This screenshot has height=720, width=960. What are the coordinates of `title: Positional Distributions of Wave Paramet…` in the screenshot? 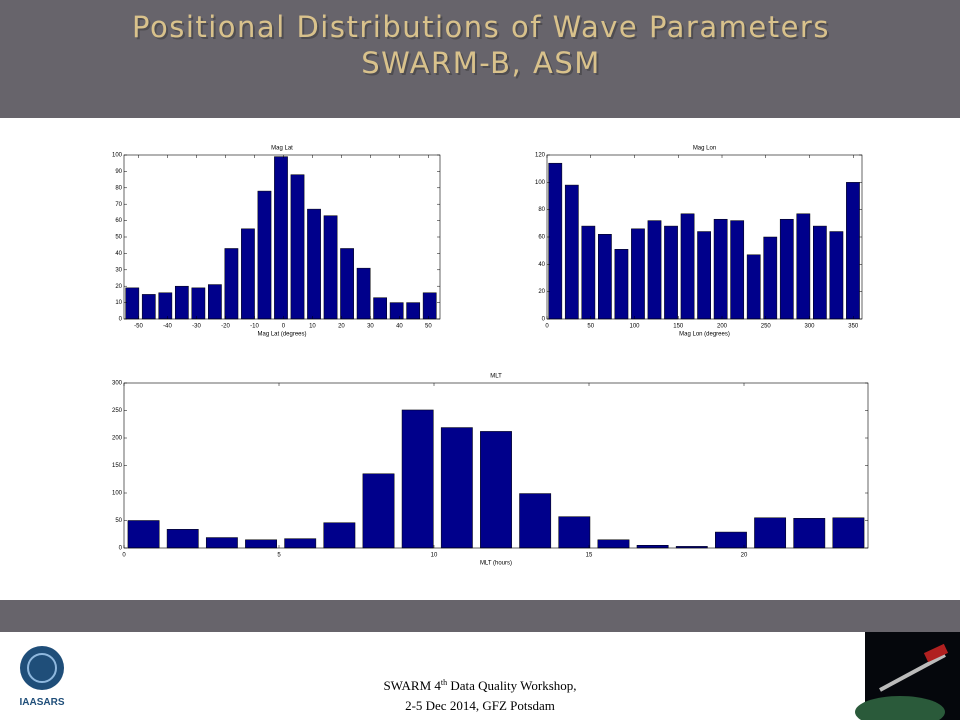 It's located at (481, 27).